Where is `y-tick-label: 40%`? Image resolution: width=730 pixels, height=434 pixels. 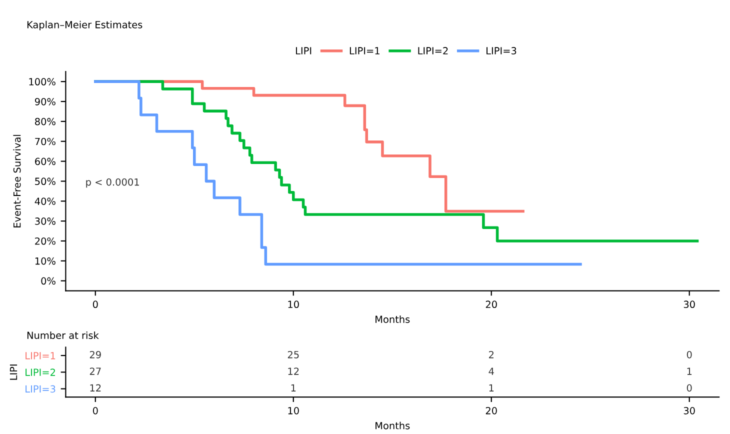 y-tick-label: 40% is located at coordinates (45, 201).